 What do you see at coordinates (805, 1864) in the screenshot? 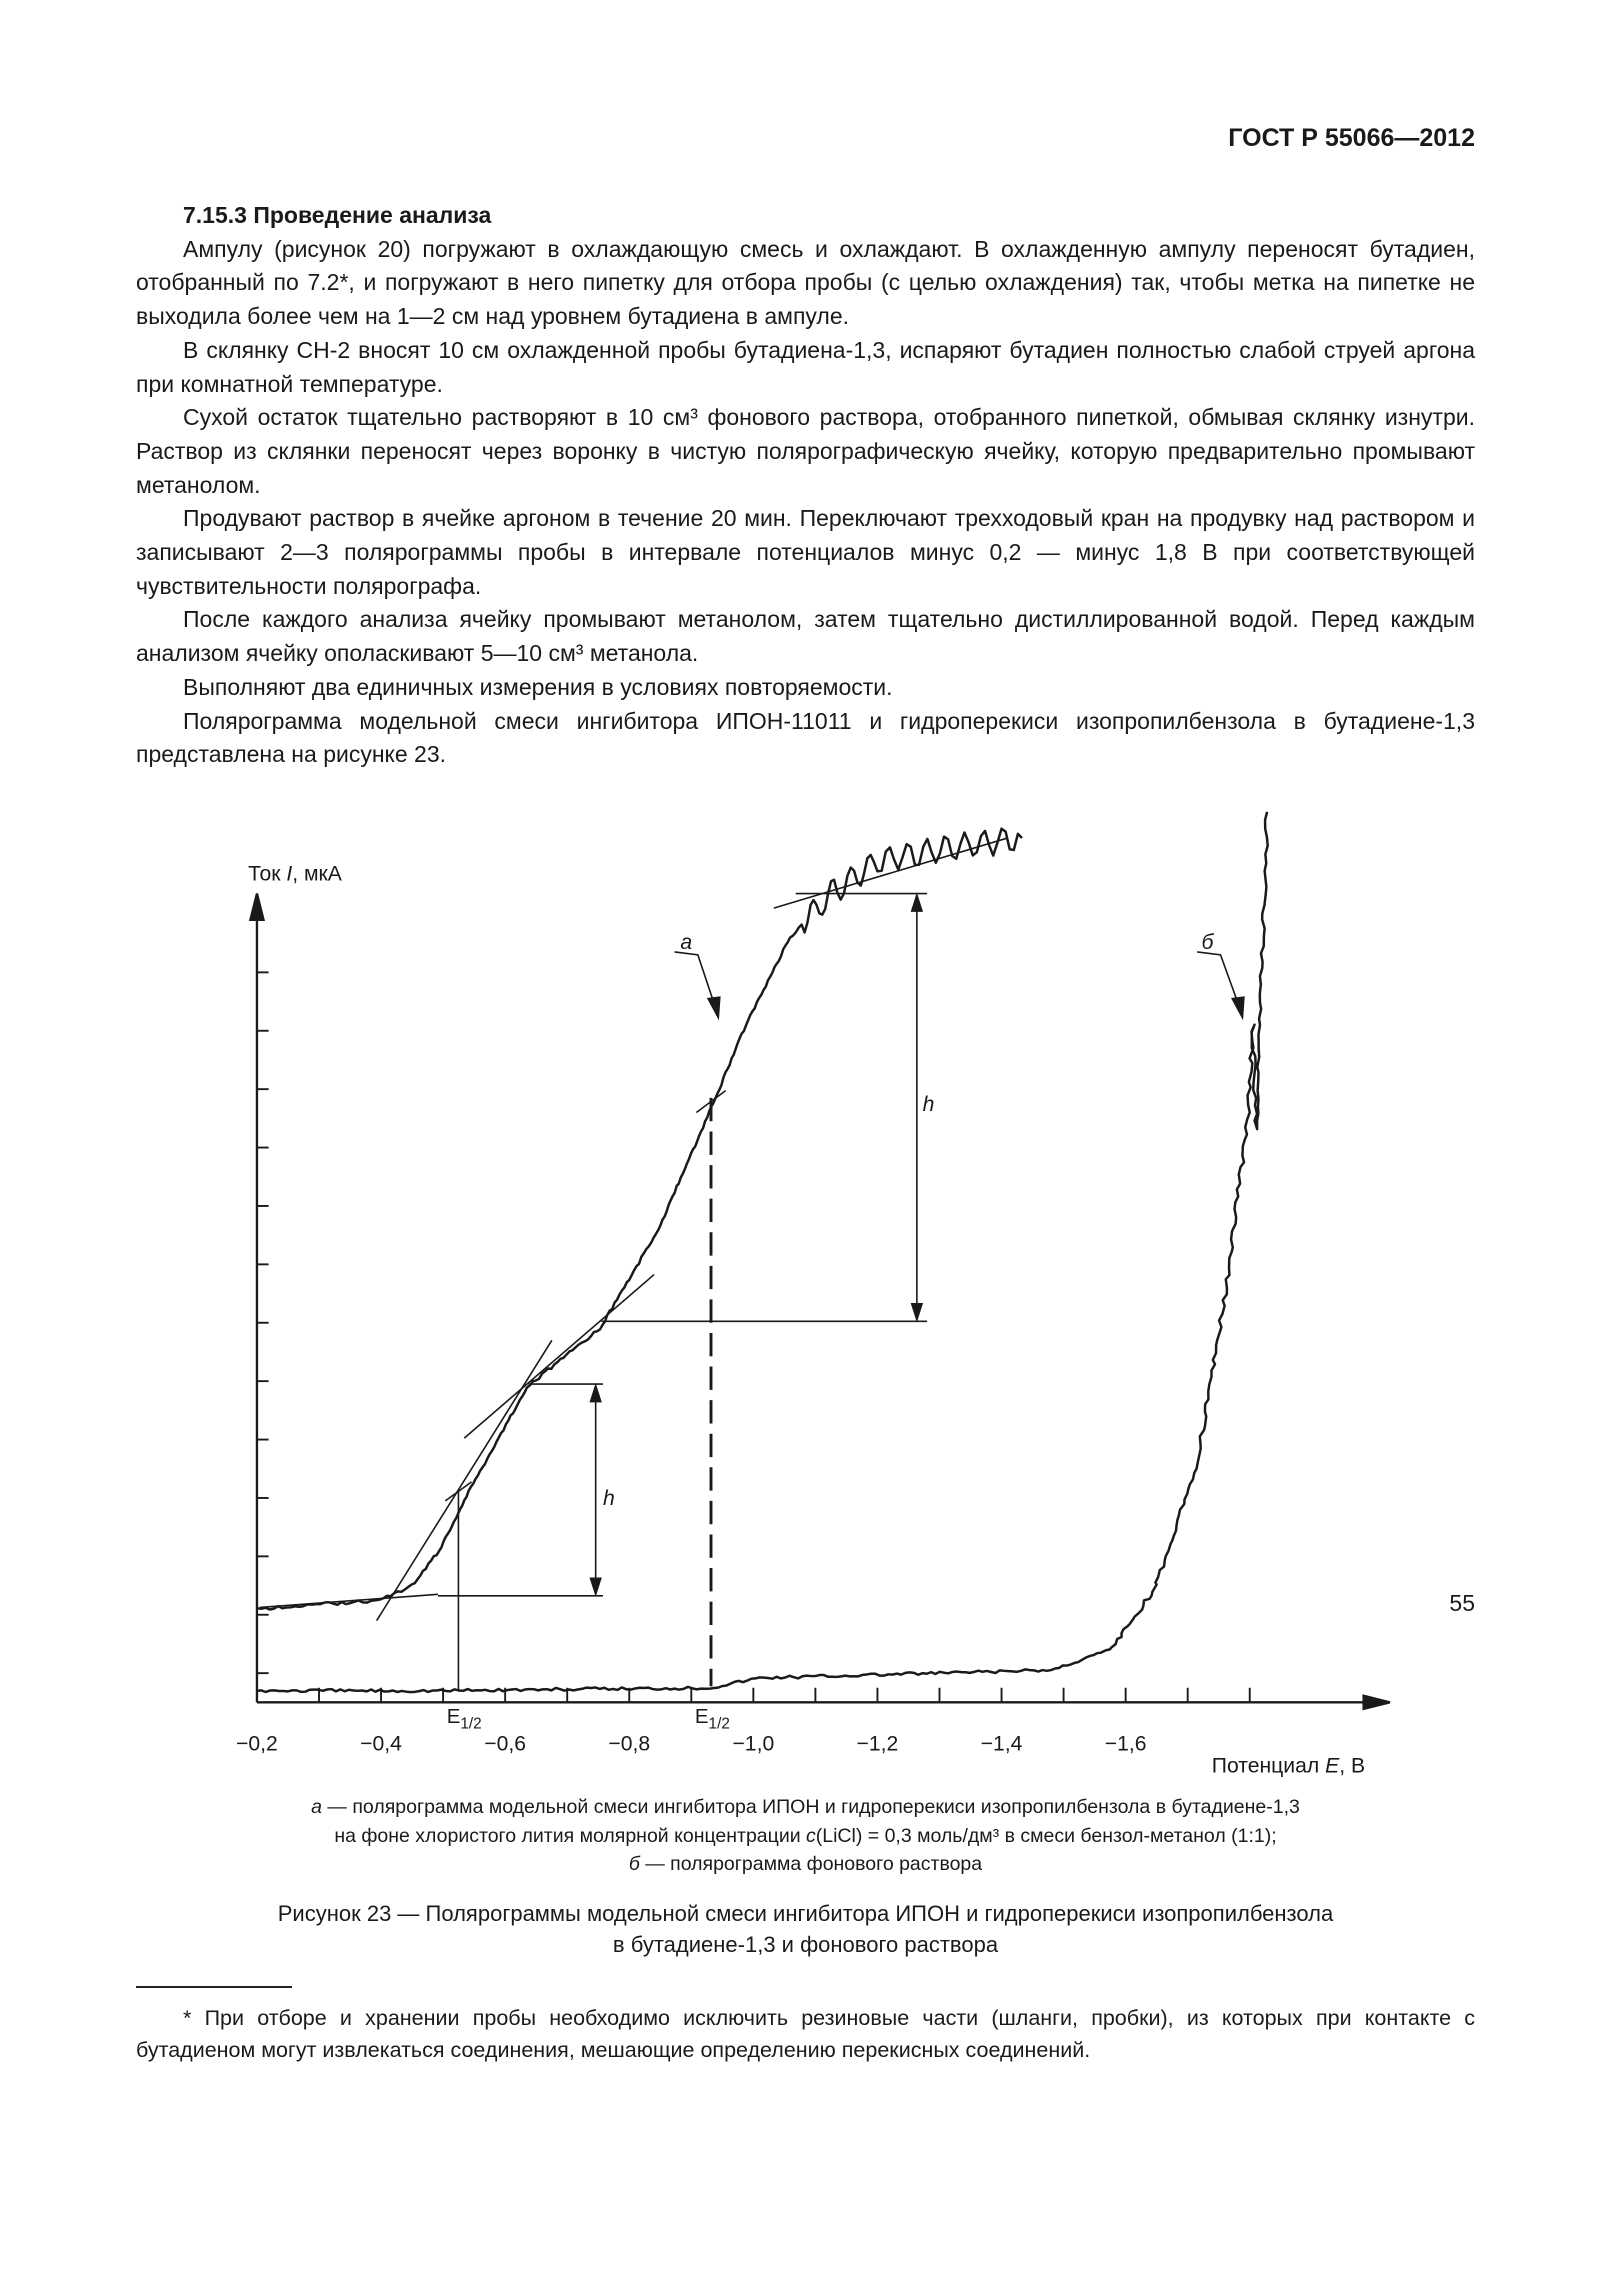
I see `legend-line: б — полярограмма фонового раствора` at bounding box center [805, 1864].